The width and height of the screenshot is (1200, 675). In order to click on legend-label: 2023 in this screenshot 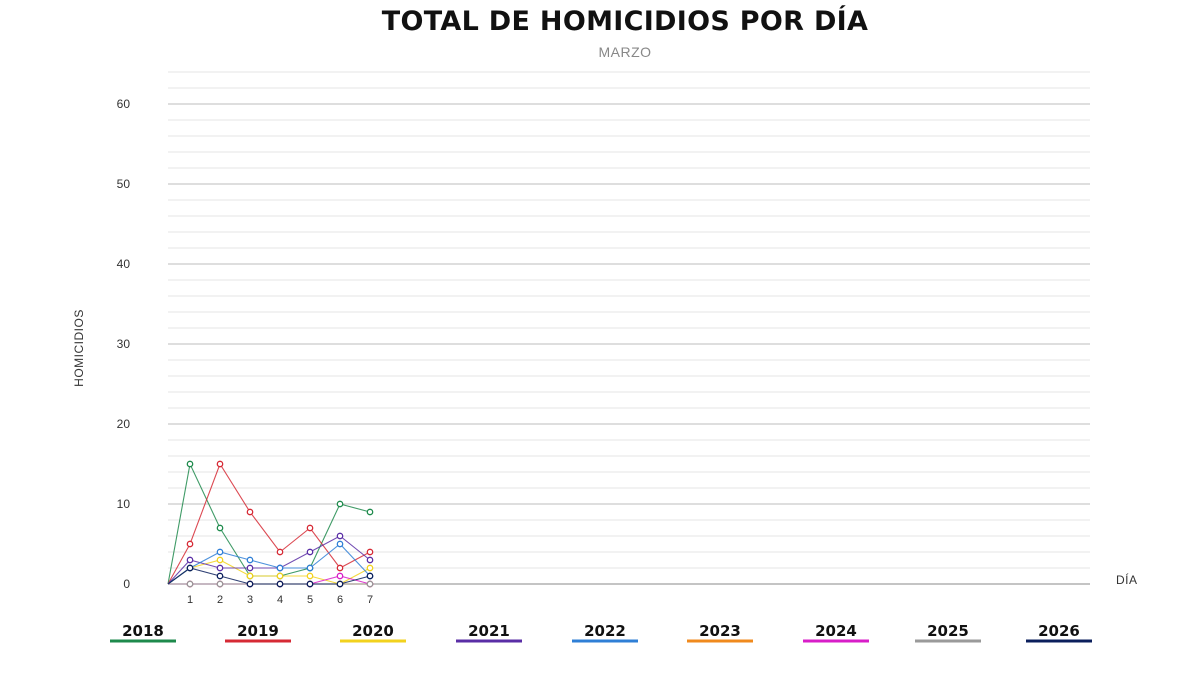, I will do `click(720, 631)`.